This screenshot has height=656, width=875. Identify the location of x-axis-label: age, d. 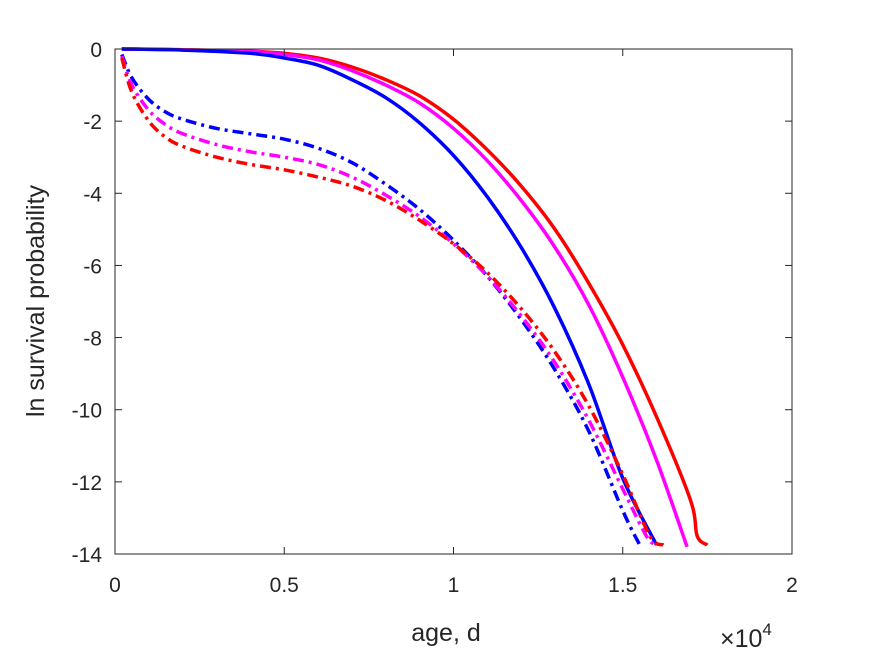
(446, 633).